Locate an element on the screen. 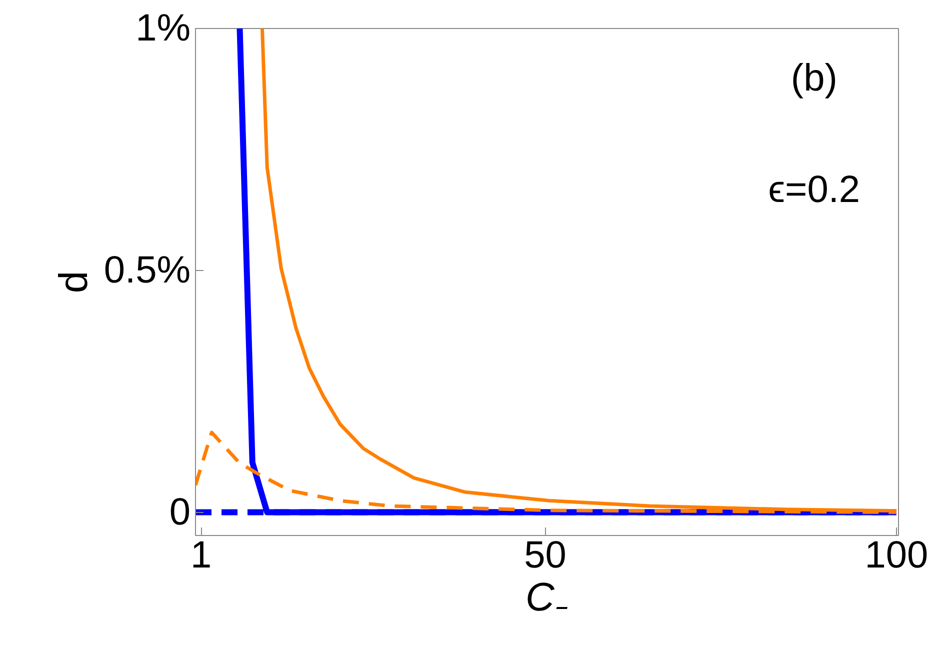  annotation: ϵ=0.2 is located at coordinates (814, 190).